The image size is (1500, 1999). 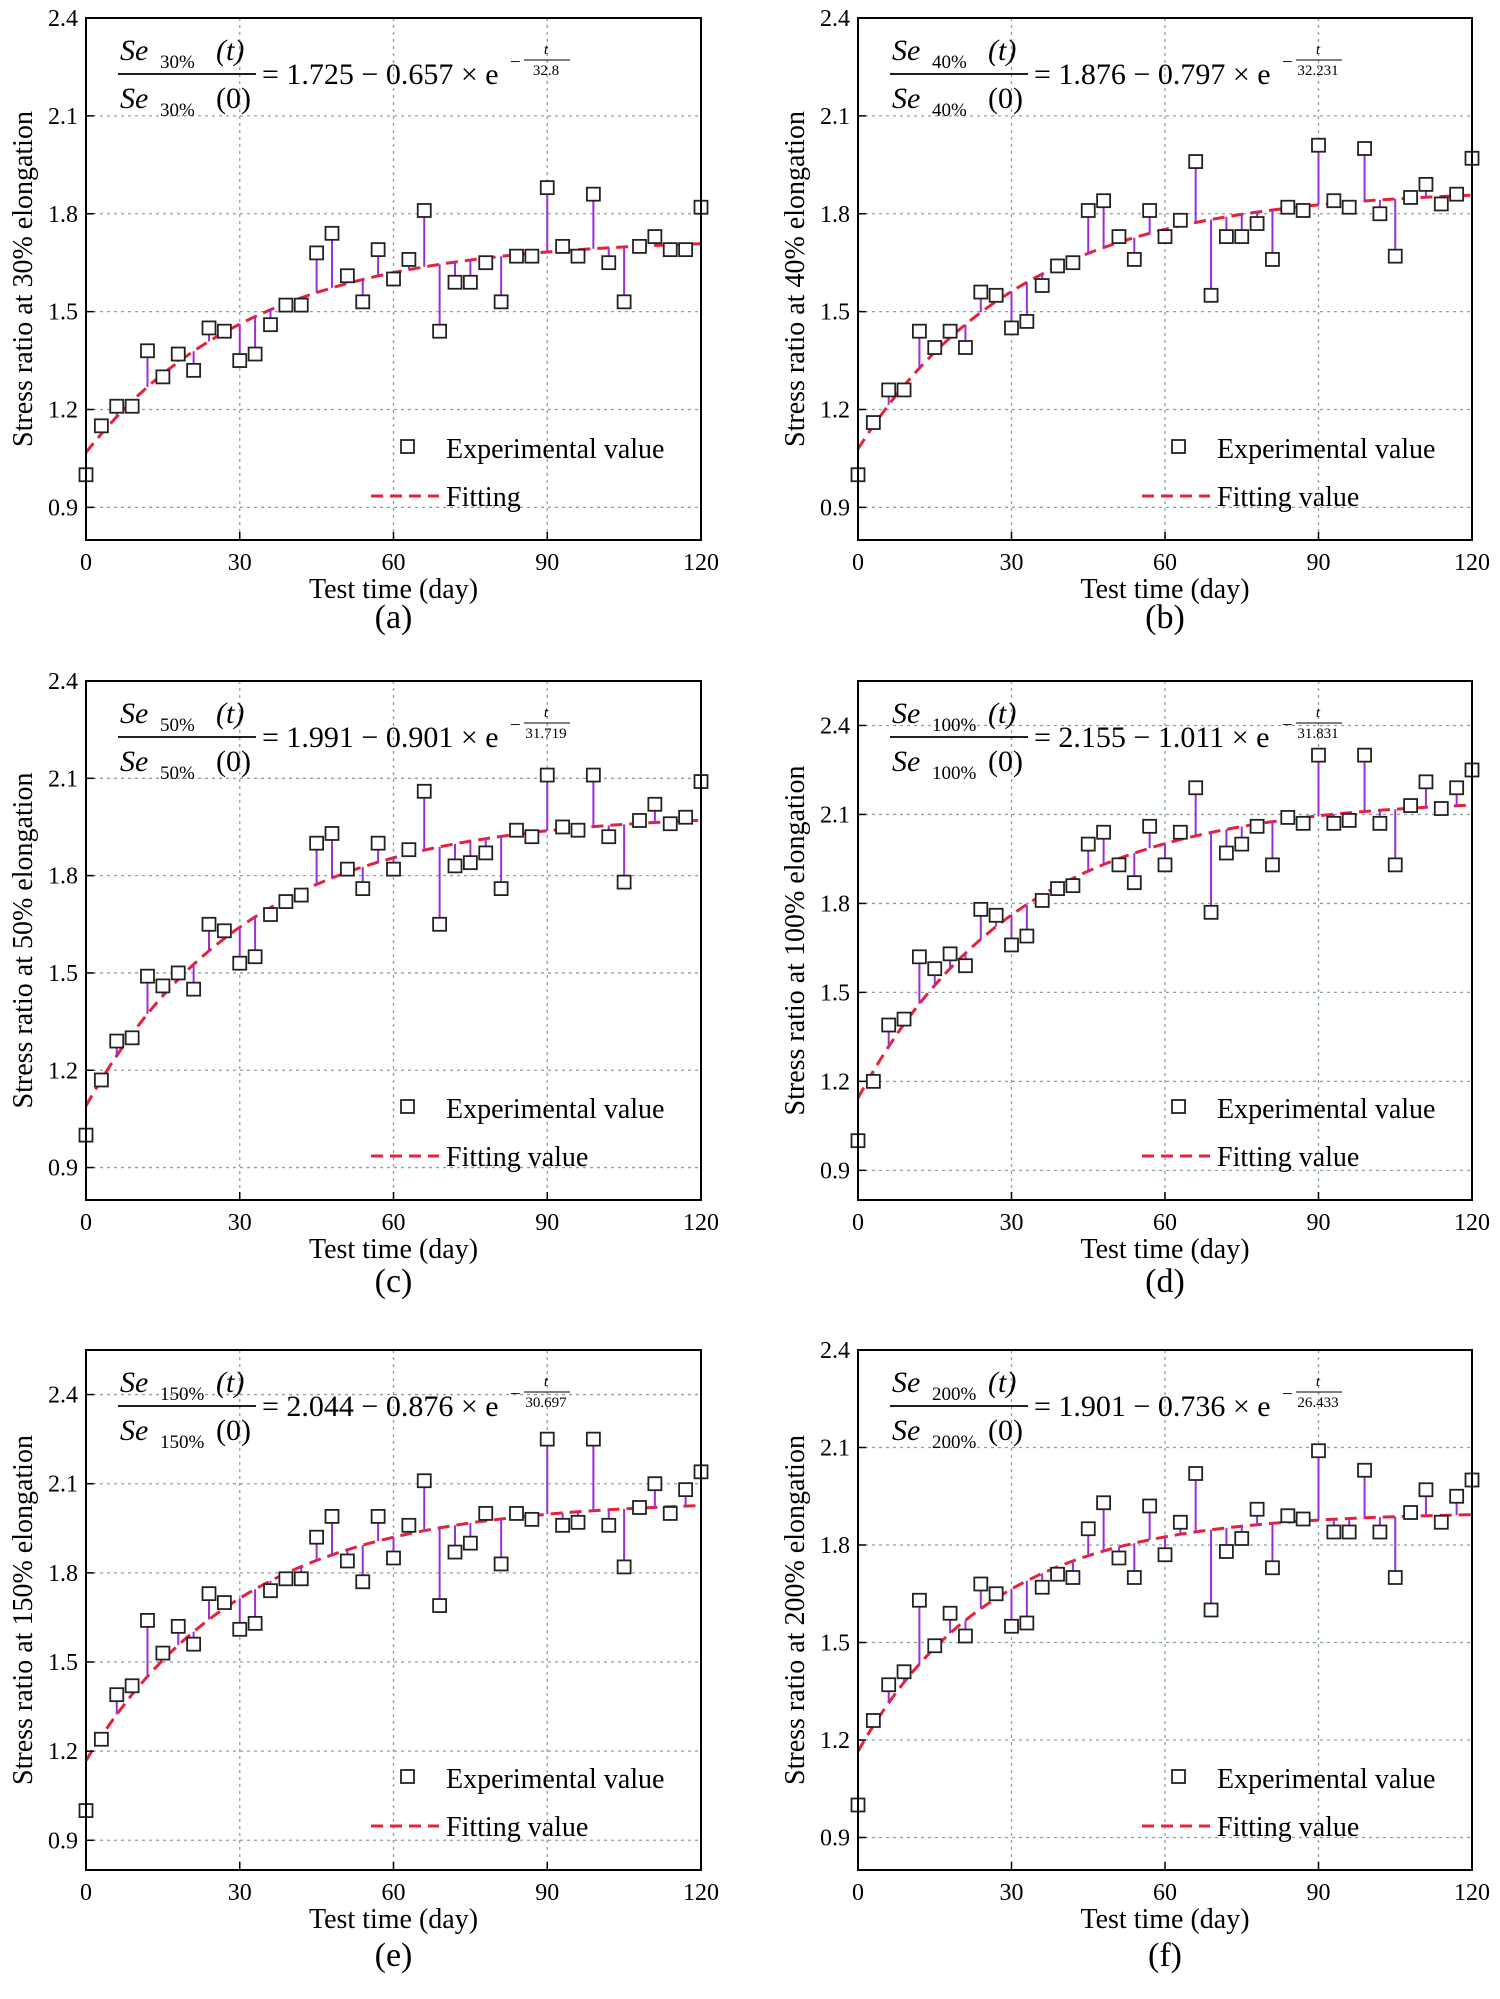 I want to click on y-axis-label: Stress ratio at 100% elongation, so click(x=795, y=941).